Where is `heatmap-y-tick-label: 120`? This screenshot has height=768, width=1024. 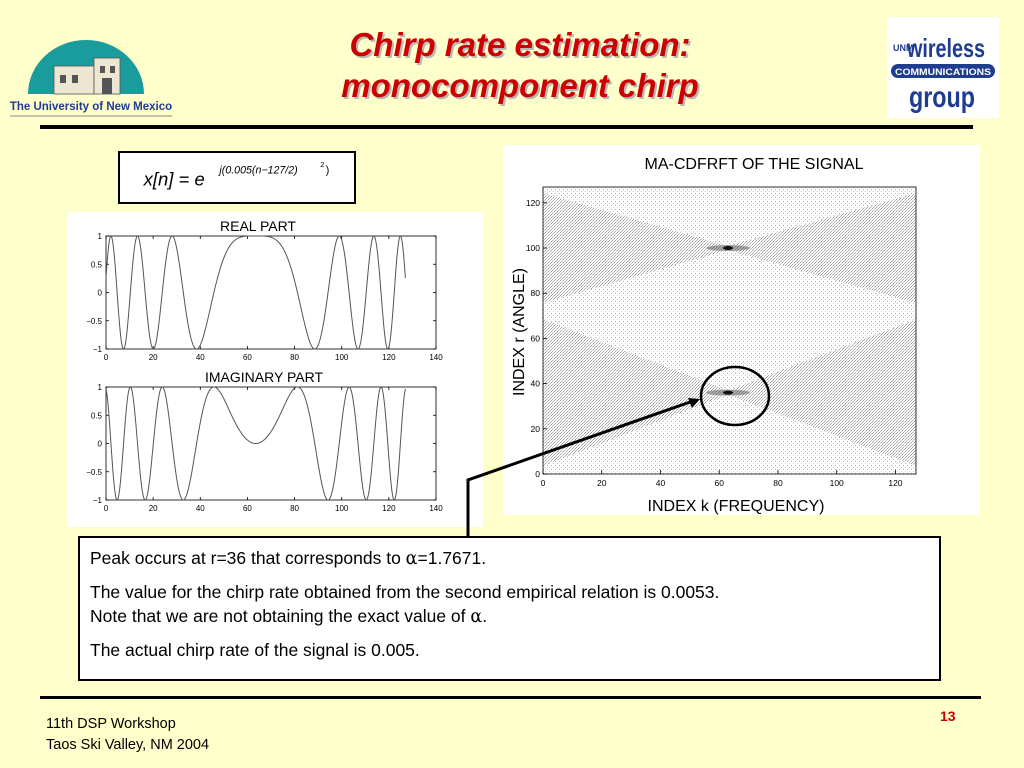
heatmap-y-tick-label: 120 is located at coordinates (533, 203).